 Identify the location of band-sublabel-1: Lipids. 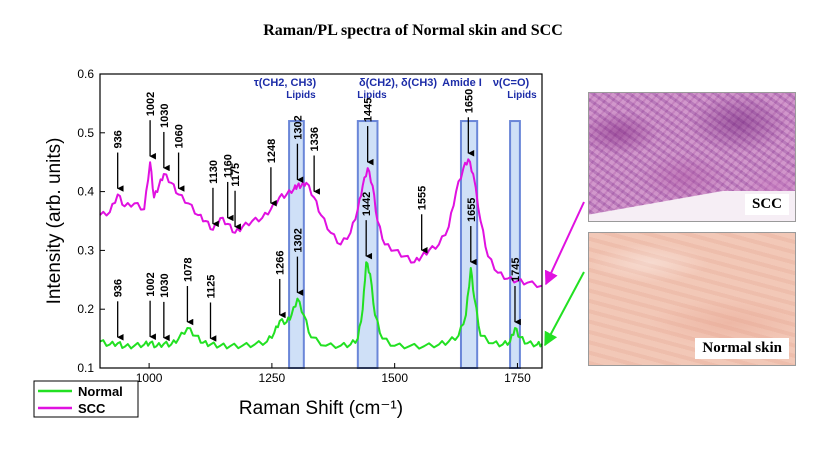
(372, 95).